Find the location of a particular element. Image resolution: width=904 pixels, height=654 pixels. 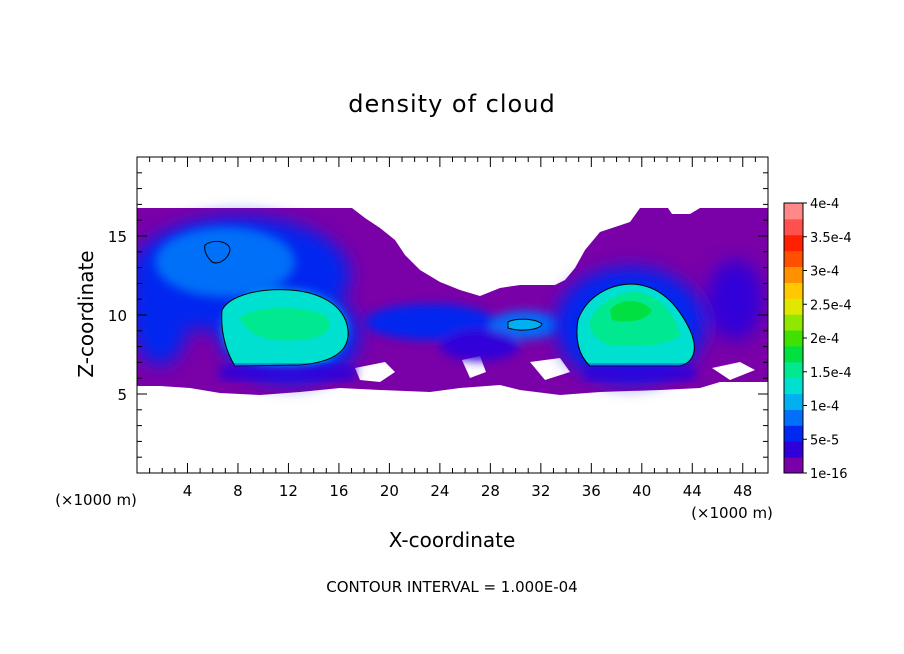

x-tick-label: 36 is located at coordinates (591, 491).